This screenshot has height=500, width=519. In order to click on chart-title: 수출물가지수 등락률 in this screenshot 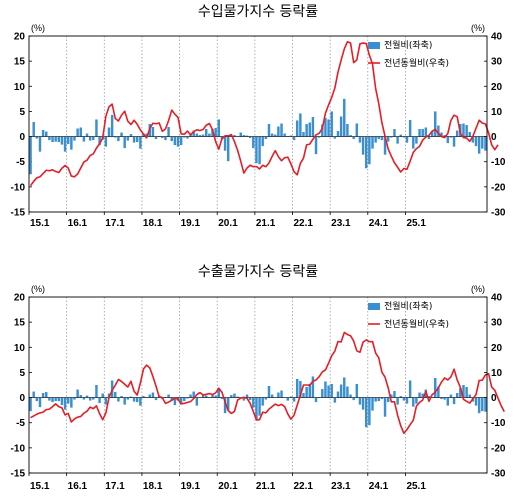, I will do `click(258, 272)`.